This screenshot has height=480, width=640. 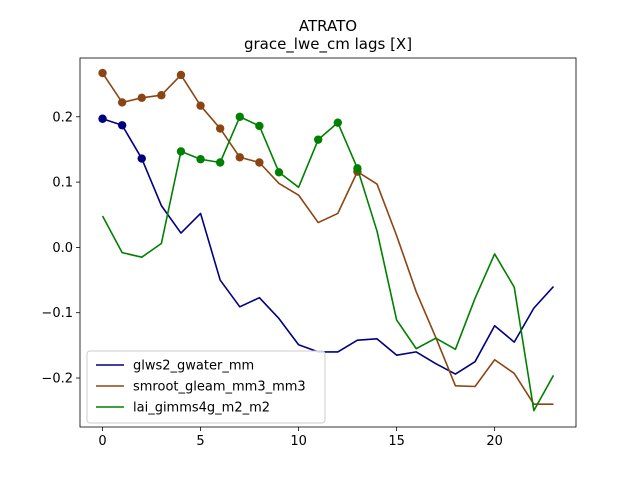 I want to click on data-point-s1-x0, so click(x=102, y=73).